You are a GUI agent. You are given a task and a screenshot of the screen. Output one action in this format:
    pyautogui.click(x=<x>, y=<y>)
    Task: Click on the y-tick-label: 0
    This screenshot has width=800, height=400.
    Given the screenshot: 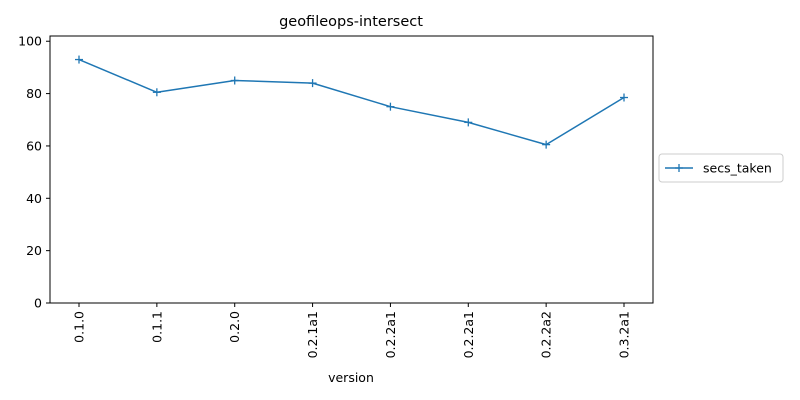 What is the action you would take?
    pyautogui.click(x=38, y=303)
    